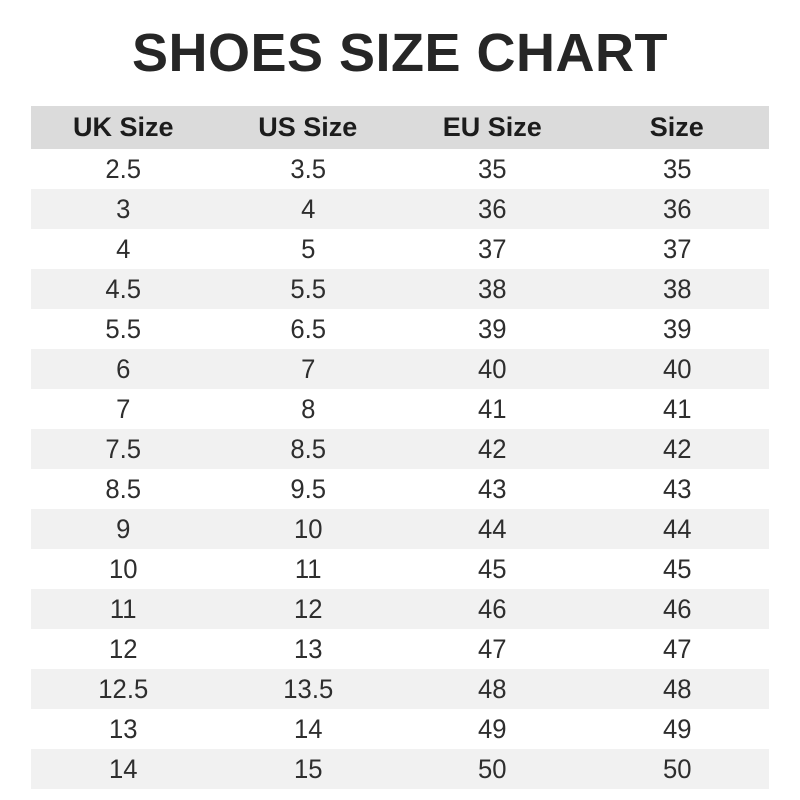 Image resolution: width=800 pixels, height=800 pixels. I want to click on column-header-uk-size: UK Size, so click(123, 127).